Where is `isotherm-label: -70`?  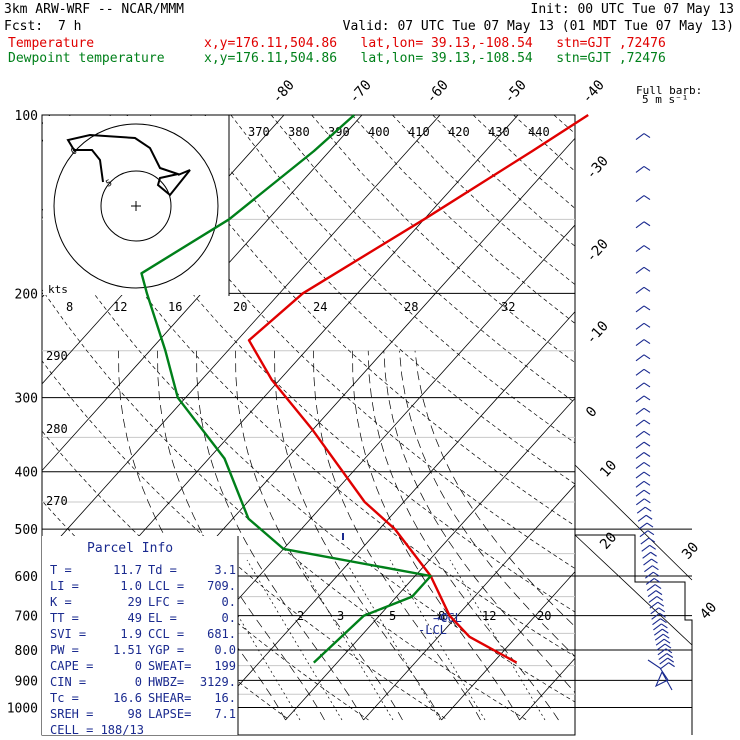 isotherm-label: -70 is located at coordinates (360, 92).